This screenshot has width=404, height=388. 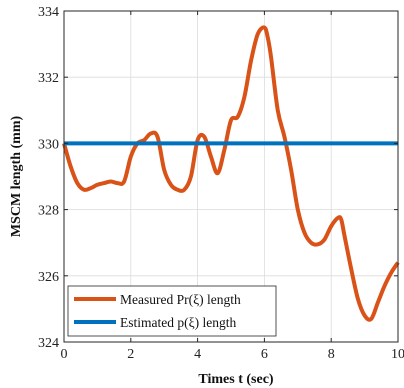 What do you see at coordinates (197, 354) in the screenshot?
I see `x-tick-label: 4` at bounding box center [197, 354].